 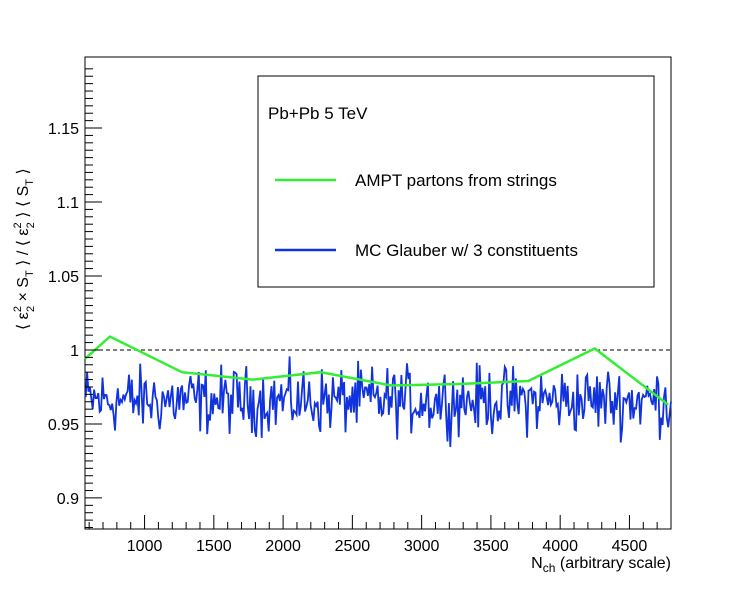 I want to click on legend-header: Pb+Pb 5 TeV, so click(x=318, y=113).